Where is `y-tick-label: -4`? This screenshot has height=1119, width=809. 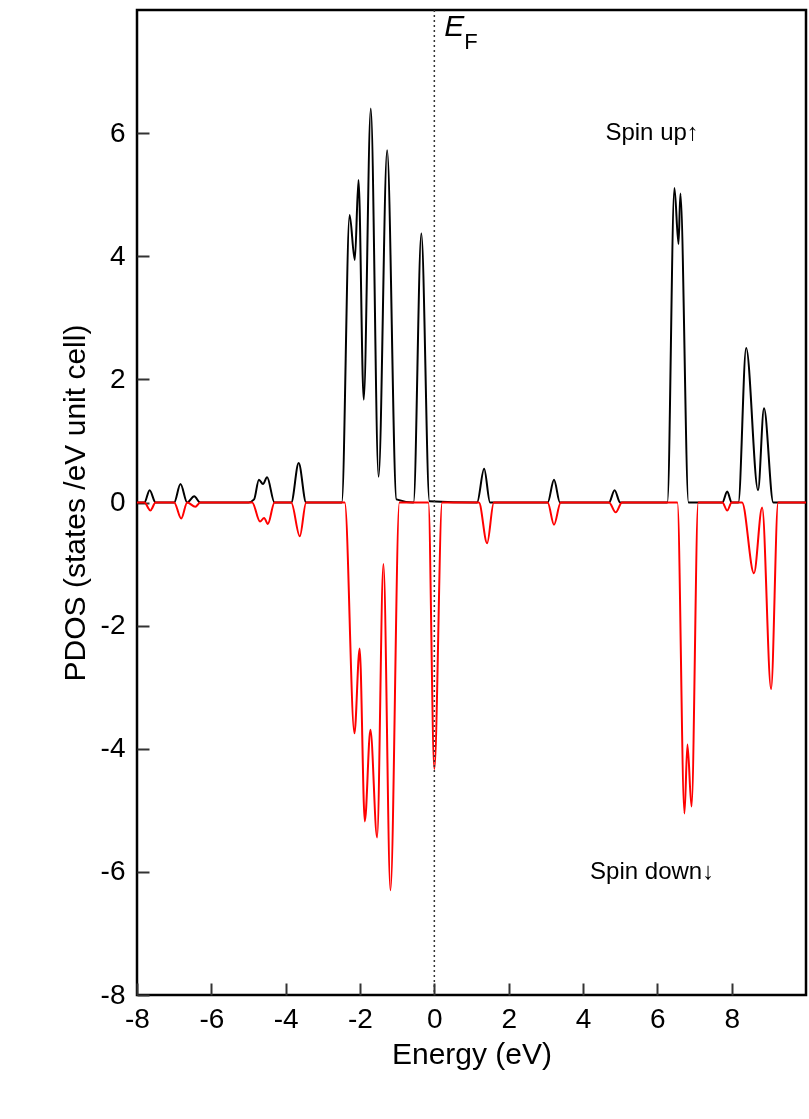
y-tick-label: -4 is located at coordinates (113, 748).